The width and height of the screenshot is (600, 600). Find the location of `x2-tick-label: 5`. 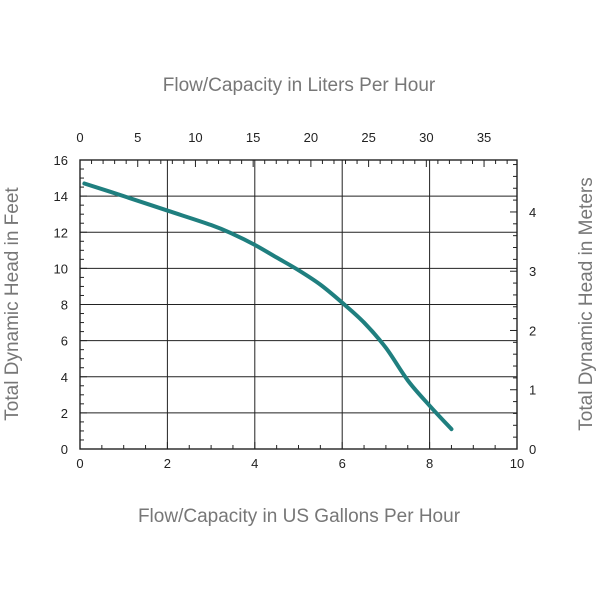

x2-tick-label: 5 is located at coordinates (137, 137).